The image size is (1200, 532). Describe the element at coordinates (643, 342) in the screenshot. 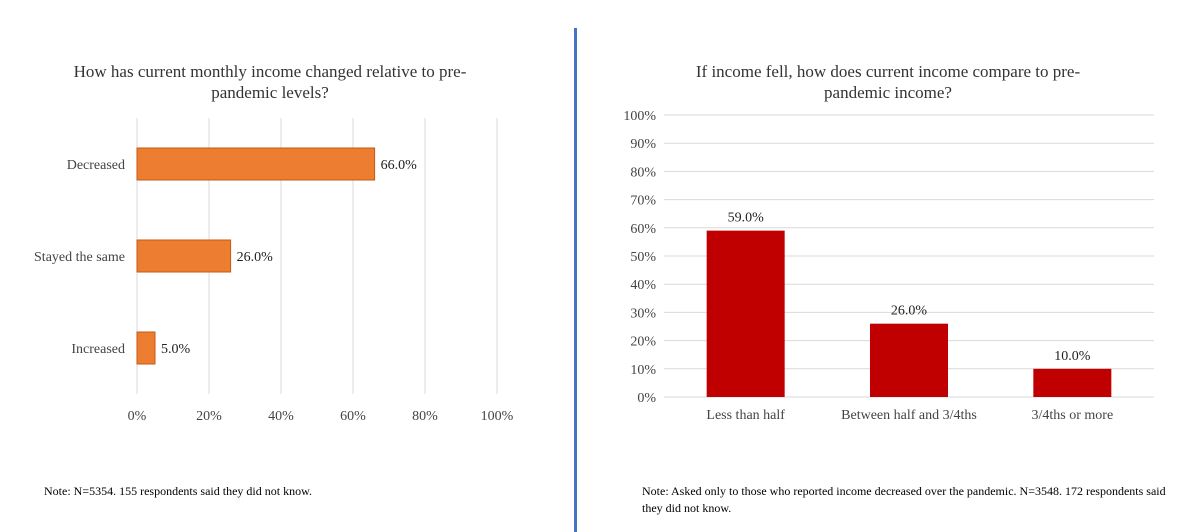

I see `y-tick-label: 20%` at that location.